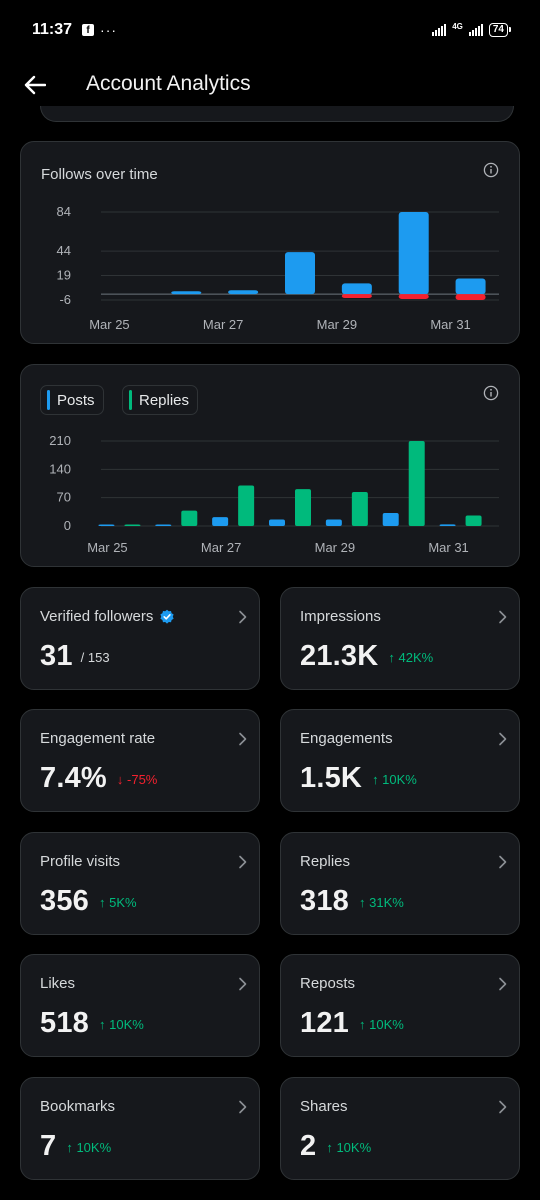 The image size is (540, 1200). I want to click on legend-posts-swatch, so click(48, 400).